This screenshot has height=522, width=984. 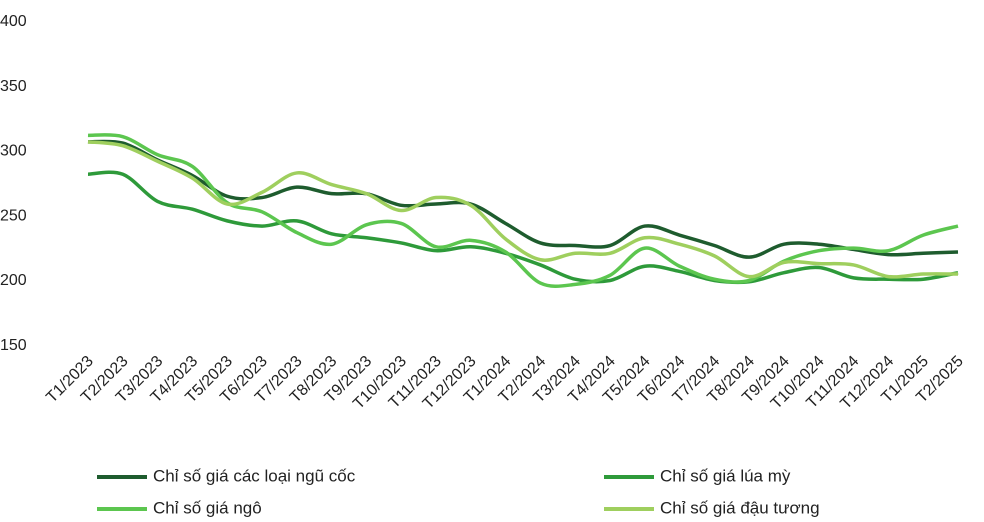 What do you see at coordinates (13, 280) in the screenshot?
I see `y-tick-label: 200` at bounding box center [13, 280].